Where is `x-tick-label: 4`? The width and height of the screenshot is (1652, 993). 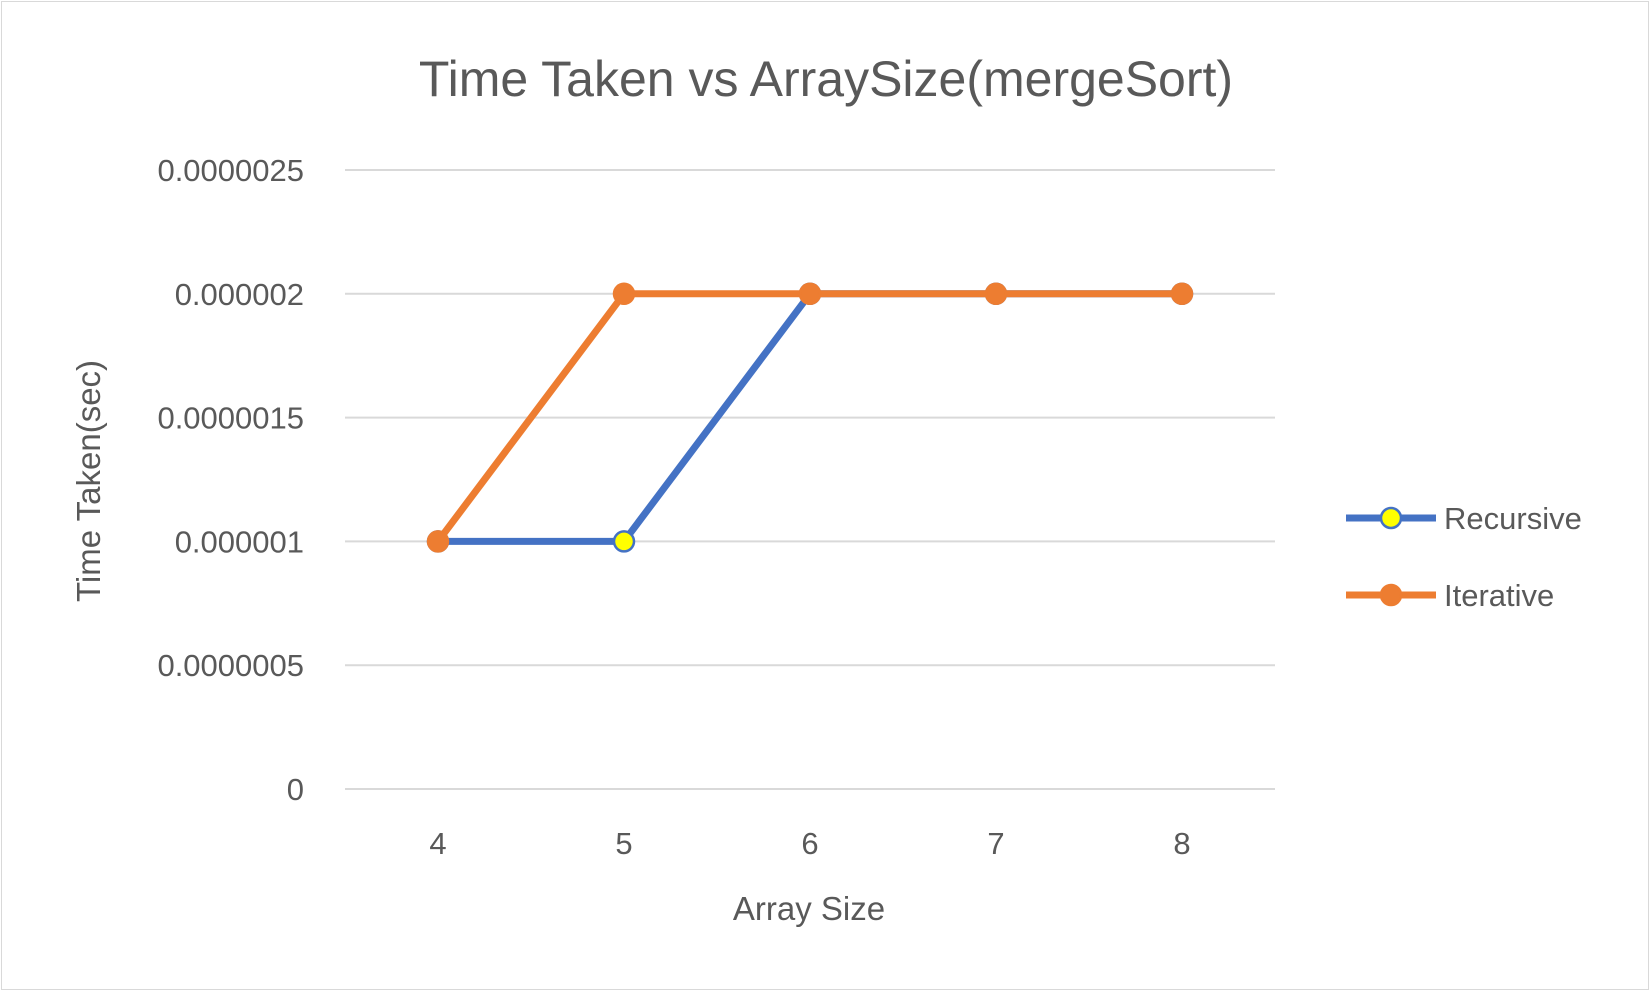 x-tick-label: 4 is located at coordinates (437, 843).